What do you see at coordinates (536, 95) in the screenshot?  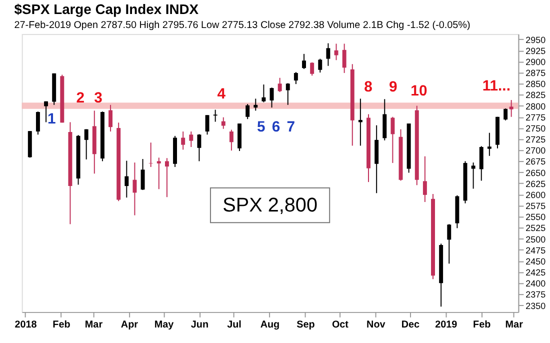 I see `y-tick-label: 2825` at bounding box center [536, 95].